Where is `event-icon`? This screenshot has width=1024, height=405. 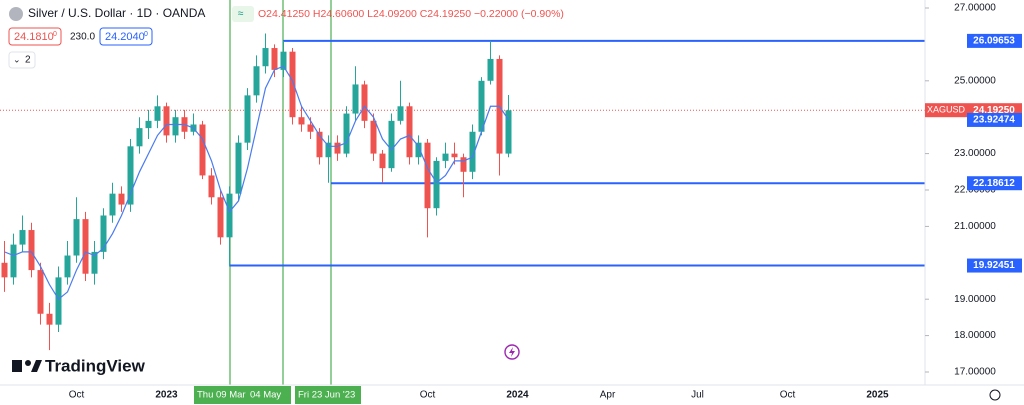 event-icon is located at coordinates (512, 352).